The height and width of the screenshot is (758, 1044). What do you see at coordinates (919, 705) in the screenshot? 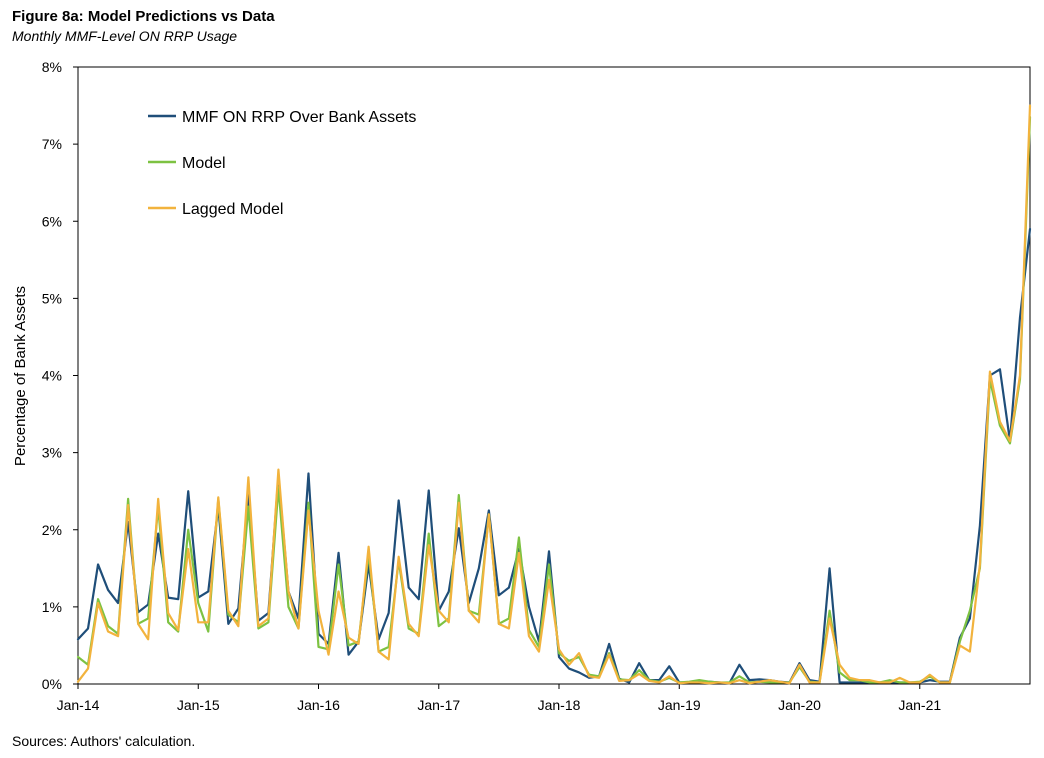
I see `x-tick-label: Jan-21` at bounding box center [919, 705].